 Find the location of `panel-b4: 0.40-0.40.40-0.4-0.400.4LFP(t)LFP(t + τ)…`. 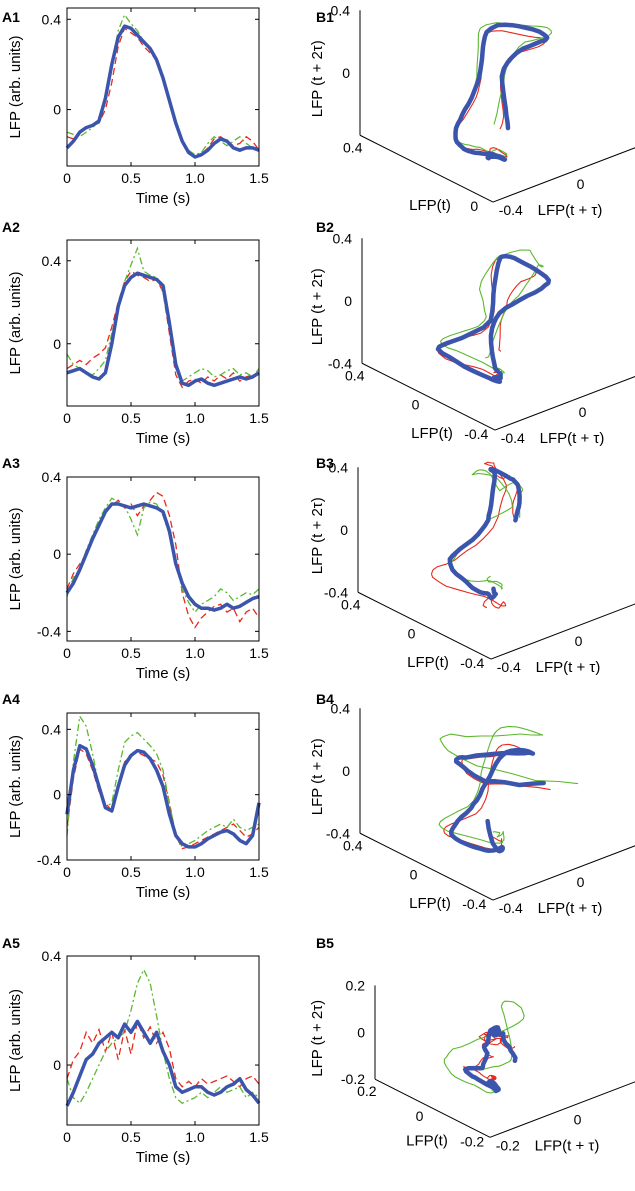

panel-b4: 0.40-0.40.40-0.4-0.400.4LFP(t)LFP(t + τ)… is located at coordinates (472, 804).